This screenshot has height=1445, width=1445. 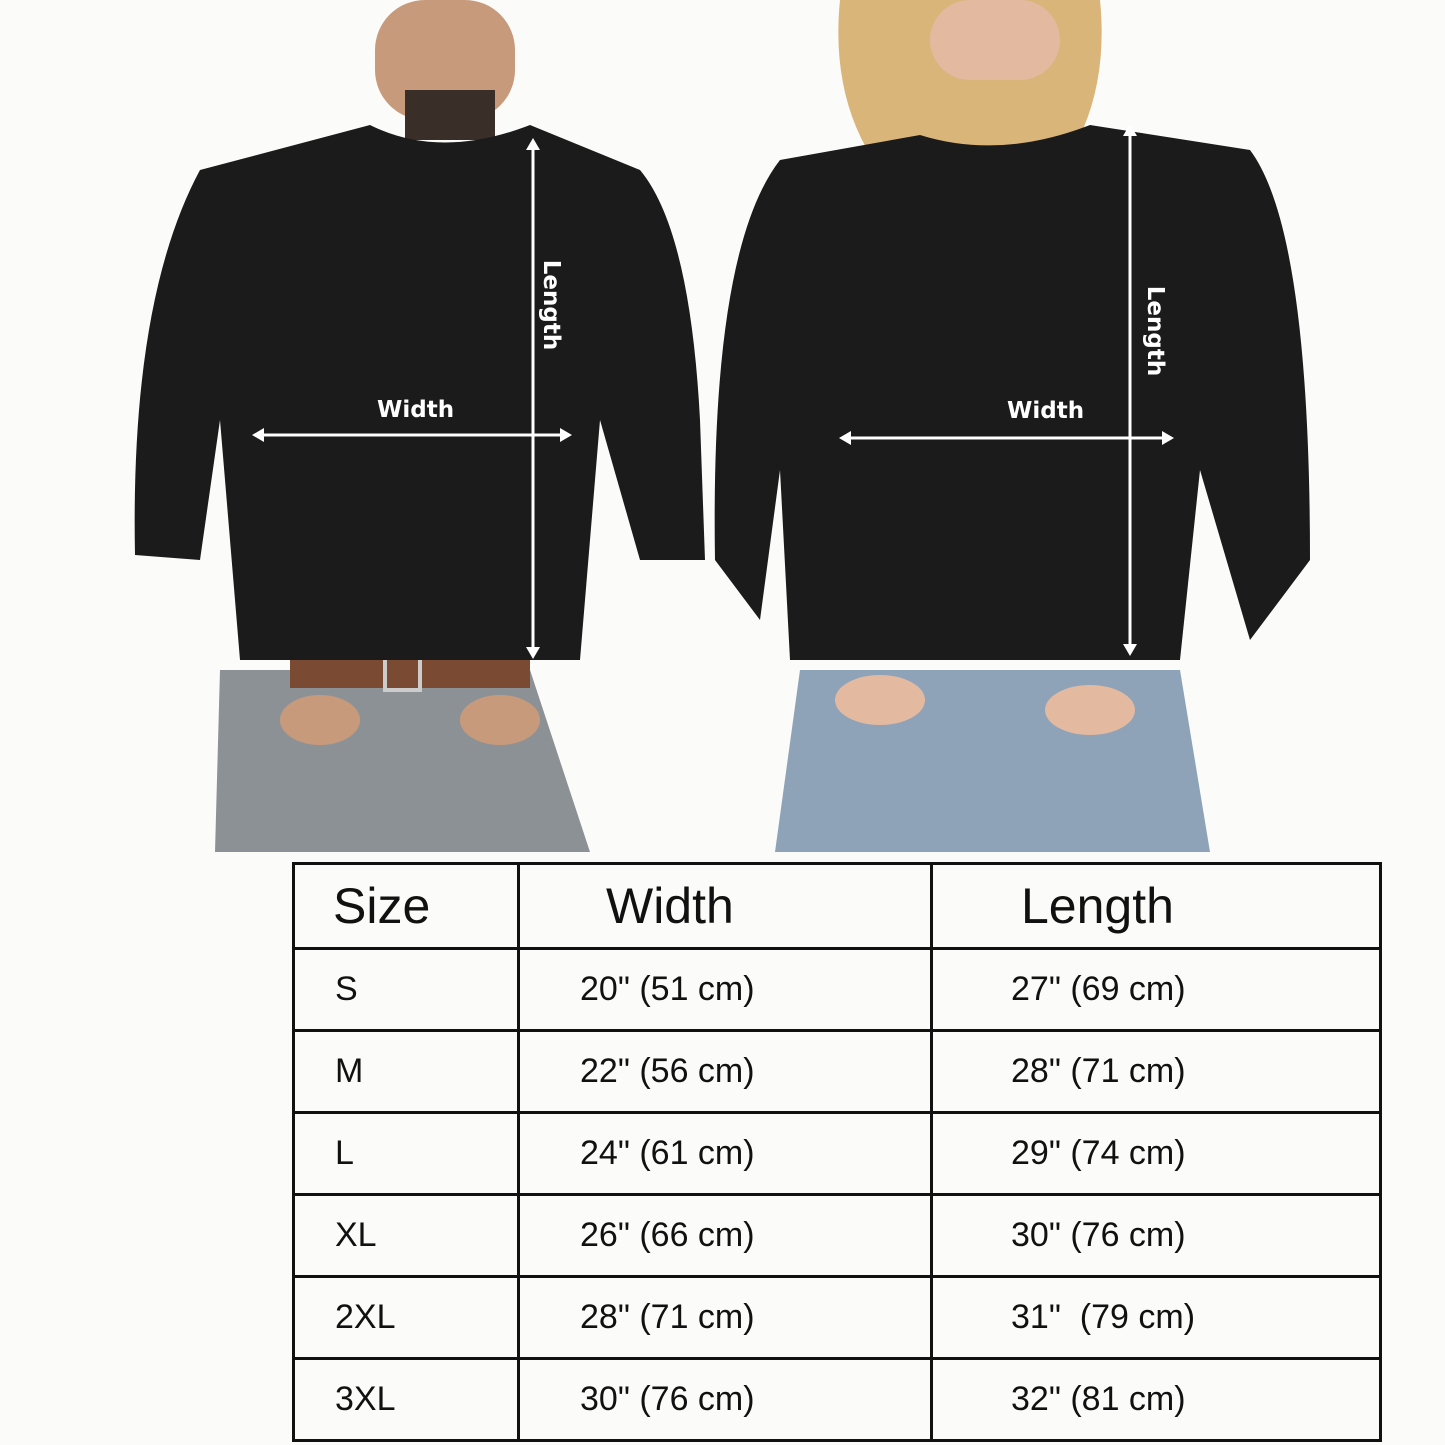 What do you see at coordinates (725, 989) in the screenshot?
I see `width-cell: 20" (51 cm)` at bounding box center [725, 989].